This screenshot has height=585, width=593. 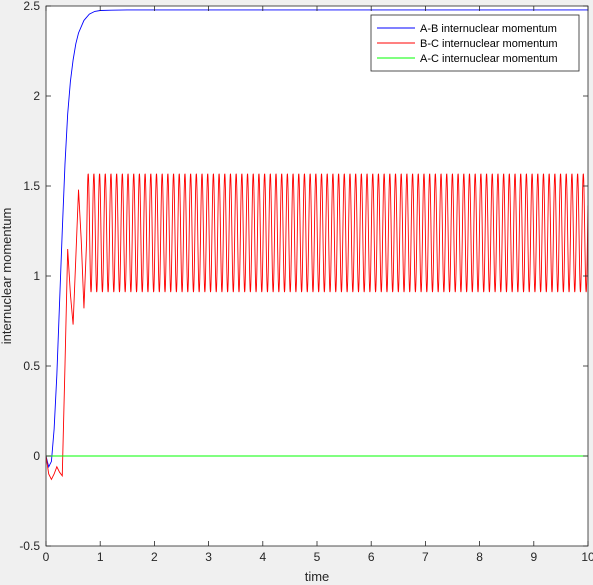 What do you see at coordinates (262, 557) in the screenshot?
I see `x-tick-label: 4` at bounding box center [262, 557].